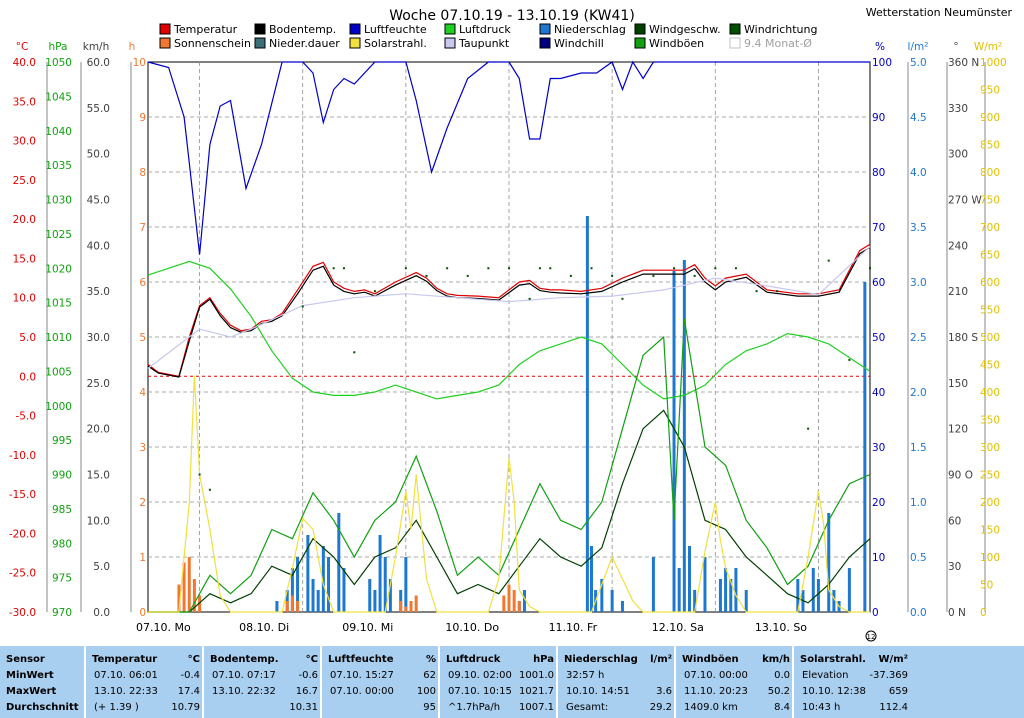  I want to click on axis-tick-label: 980, so click(62, 544).